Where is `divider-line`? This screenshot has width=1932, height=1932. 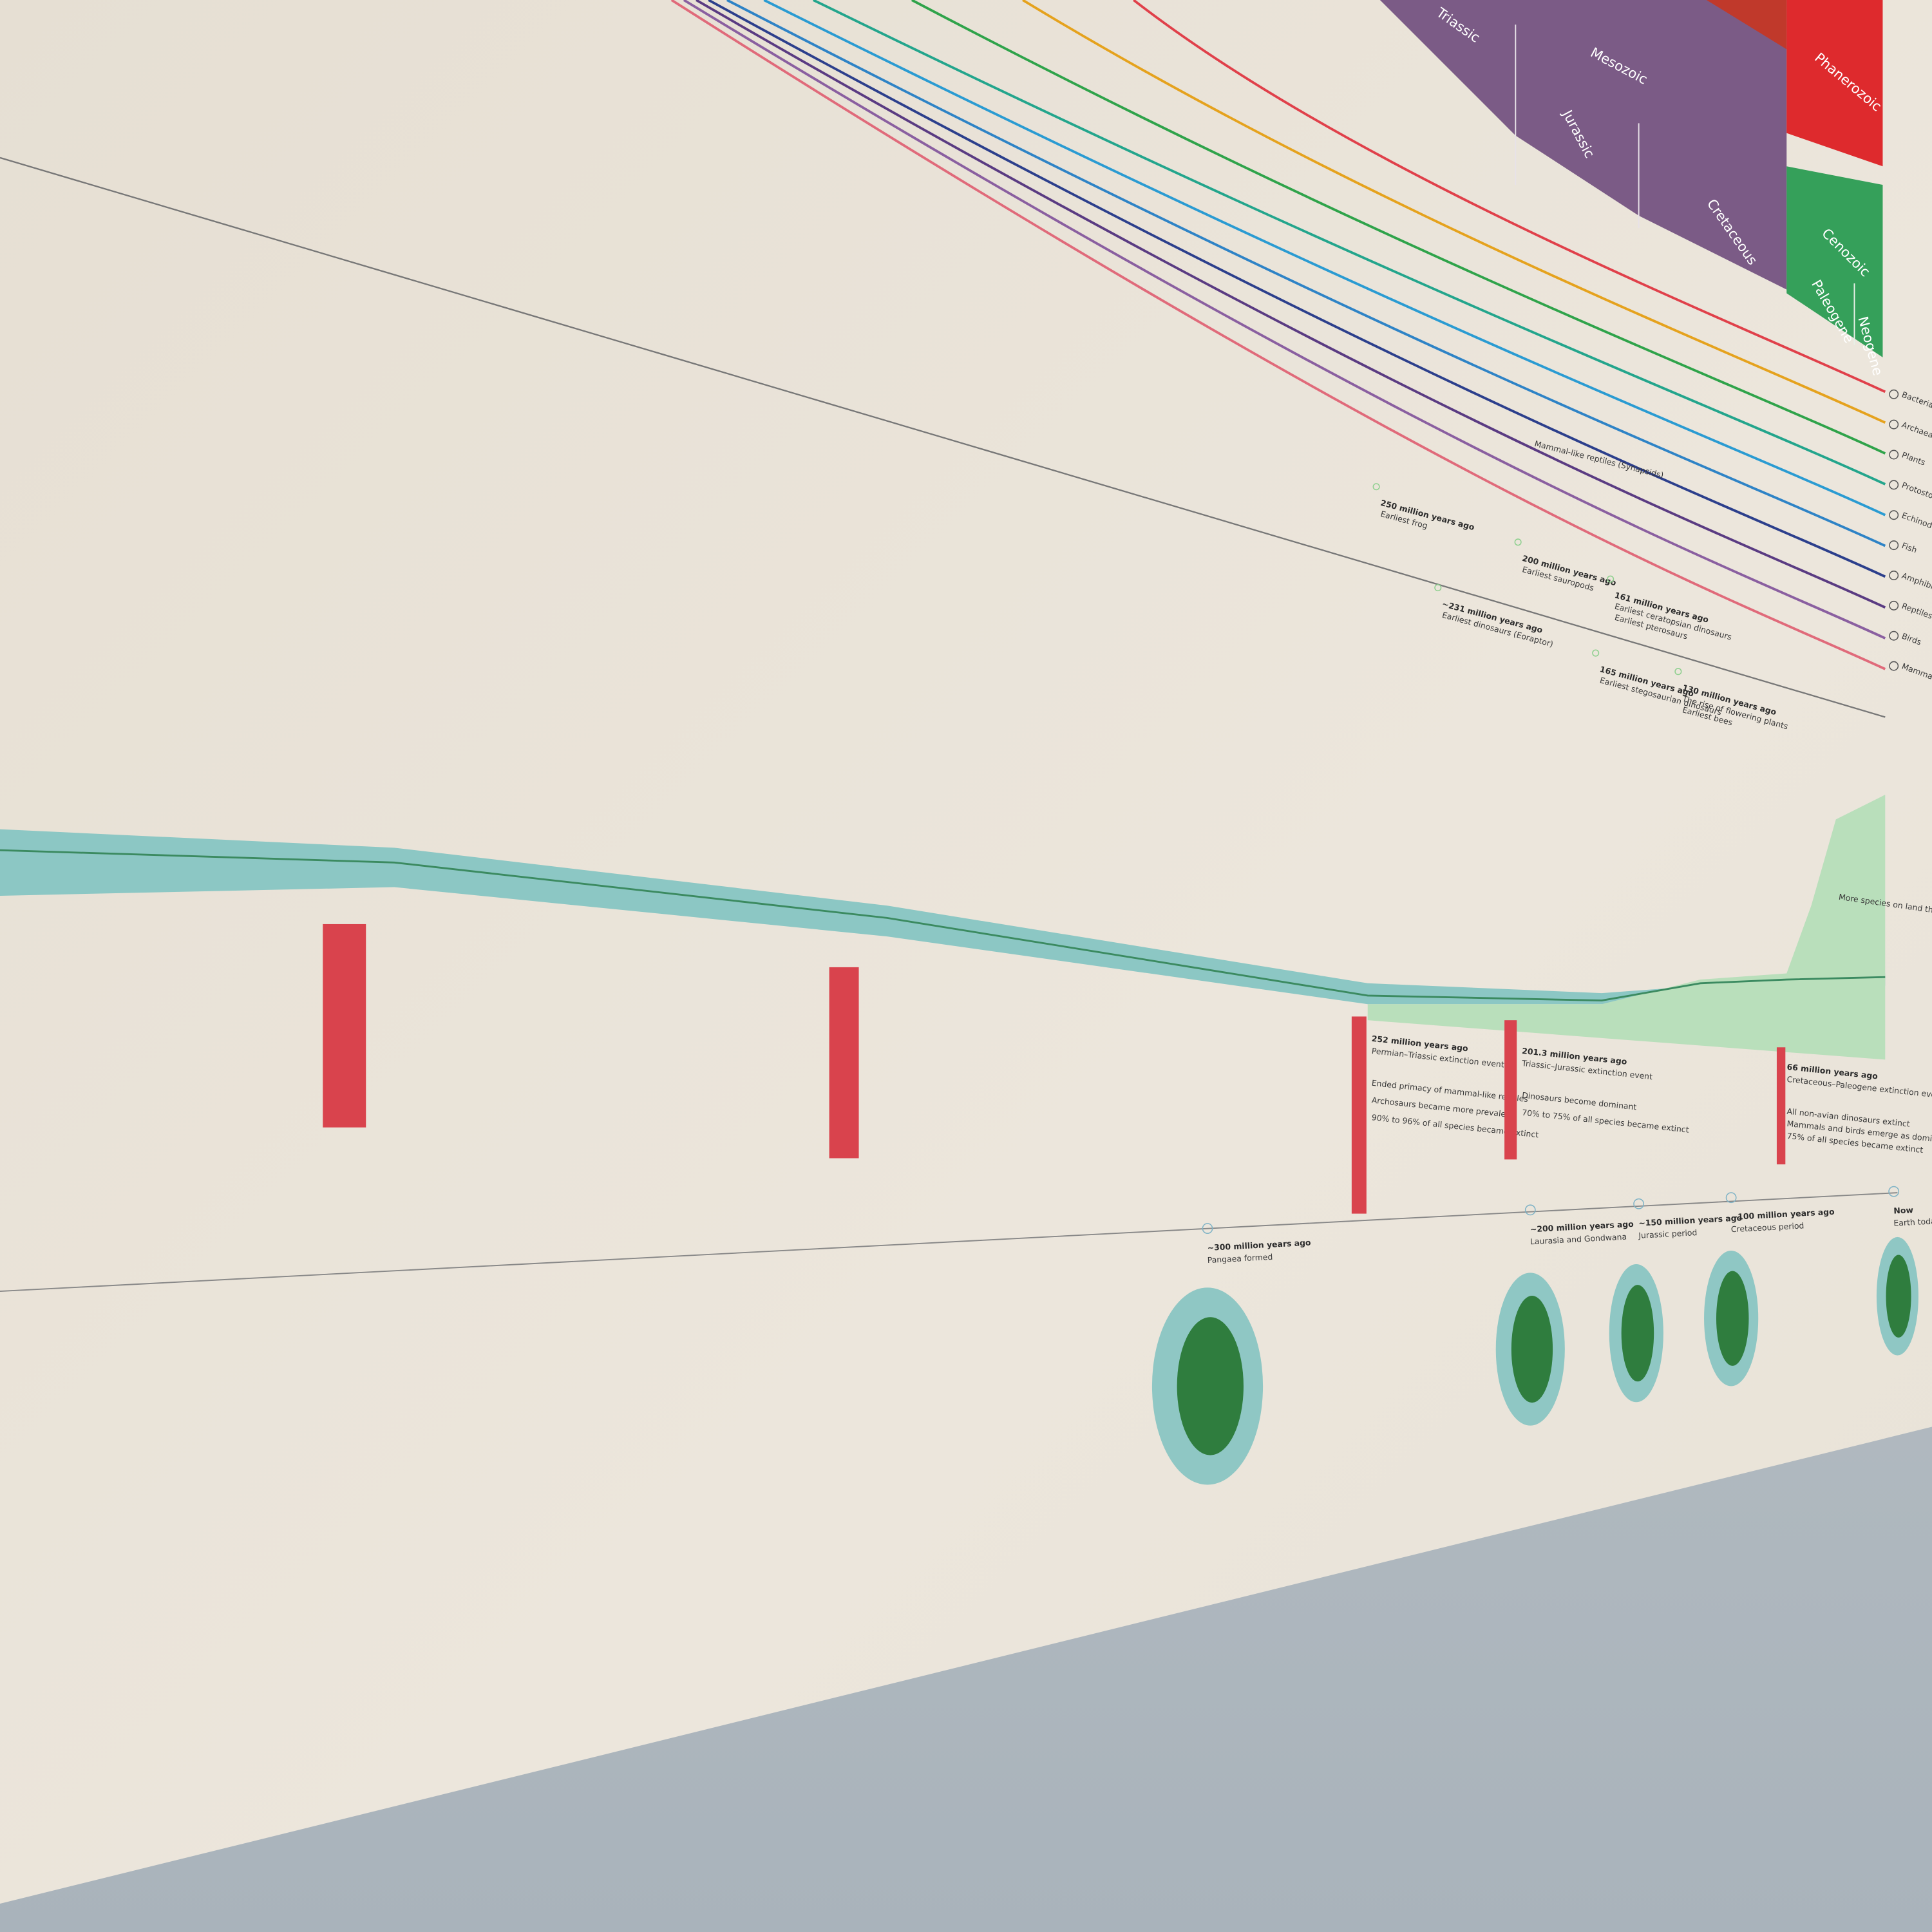
divider-line is located at coordinates (949, 1242).